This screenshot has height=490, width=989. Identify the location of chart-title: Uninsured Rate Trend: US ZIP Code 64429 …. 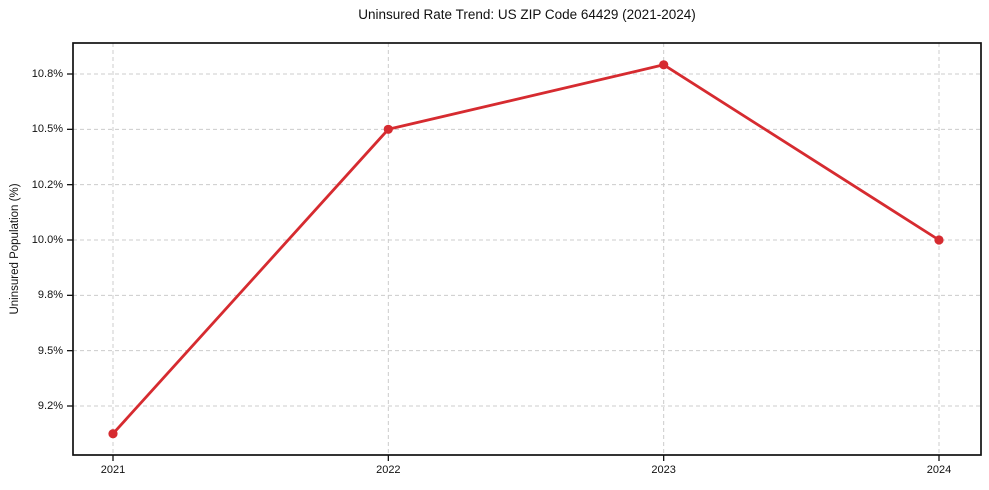
(527, 14).